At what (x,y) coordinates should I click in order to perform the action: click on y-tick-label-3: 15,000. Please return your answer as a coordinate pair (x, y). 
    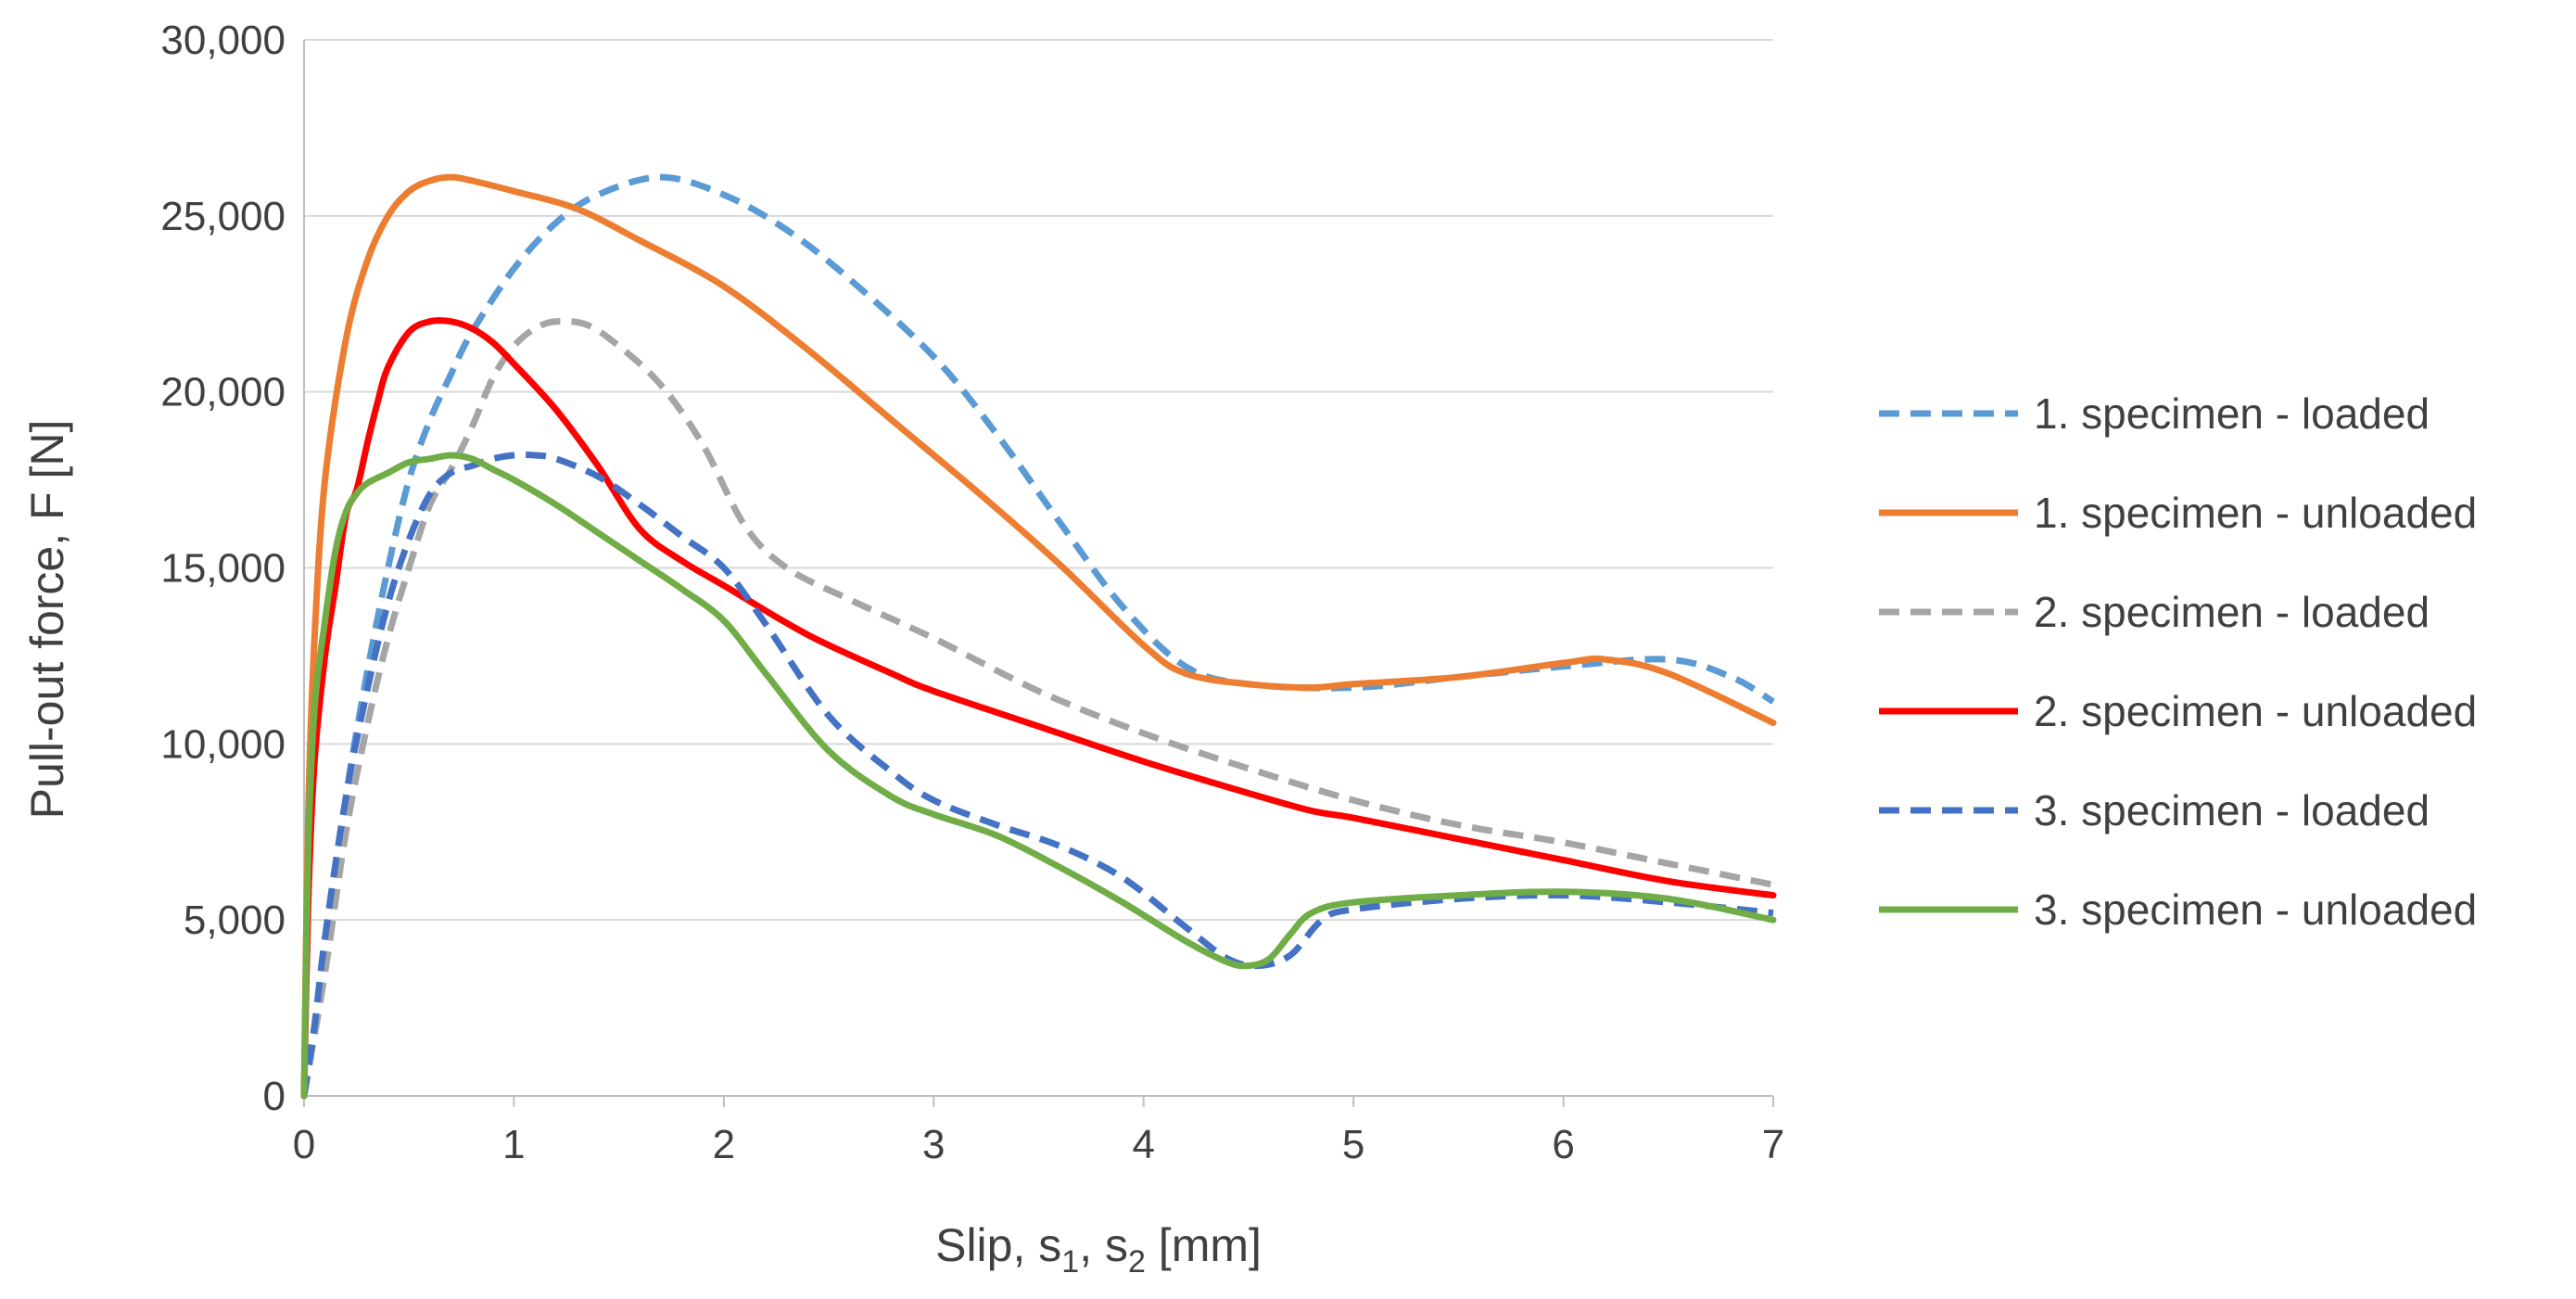
    Looking at the image, I should click on (223, 569).